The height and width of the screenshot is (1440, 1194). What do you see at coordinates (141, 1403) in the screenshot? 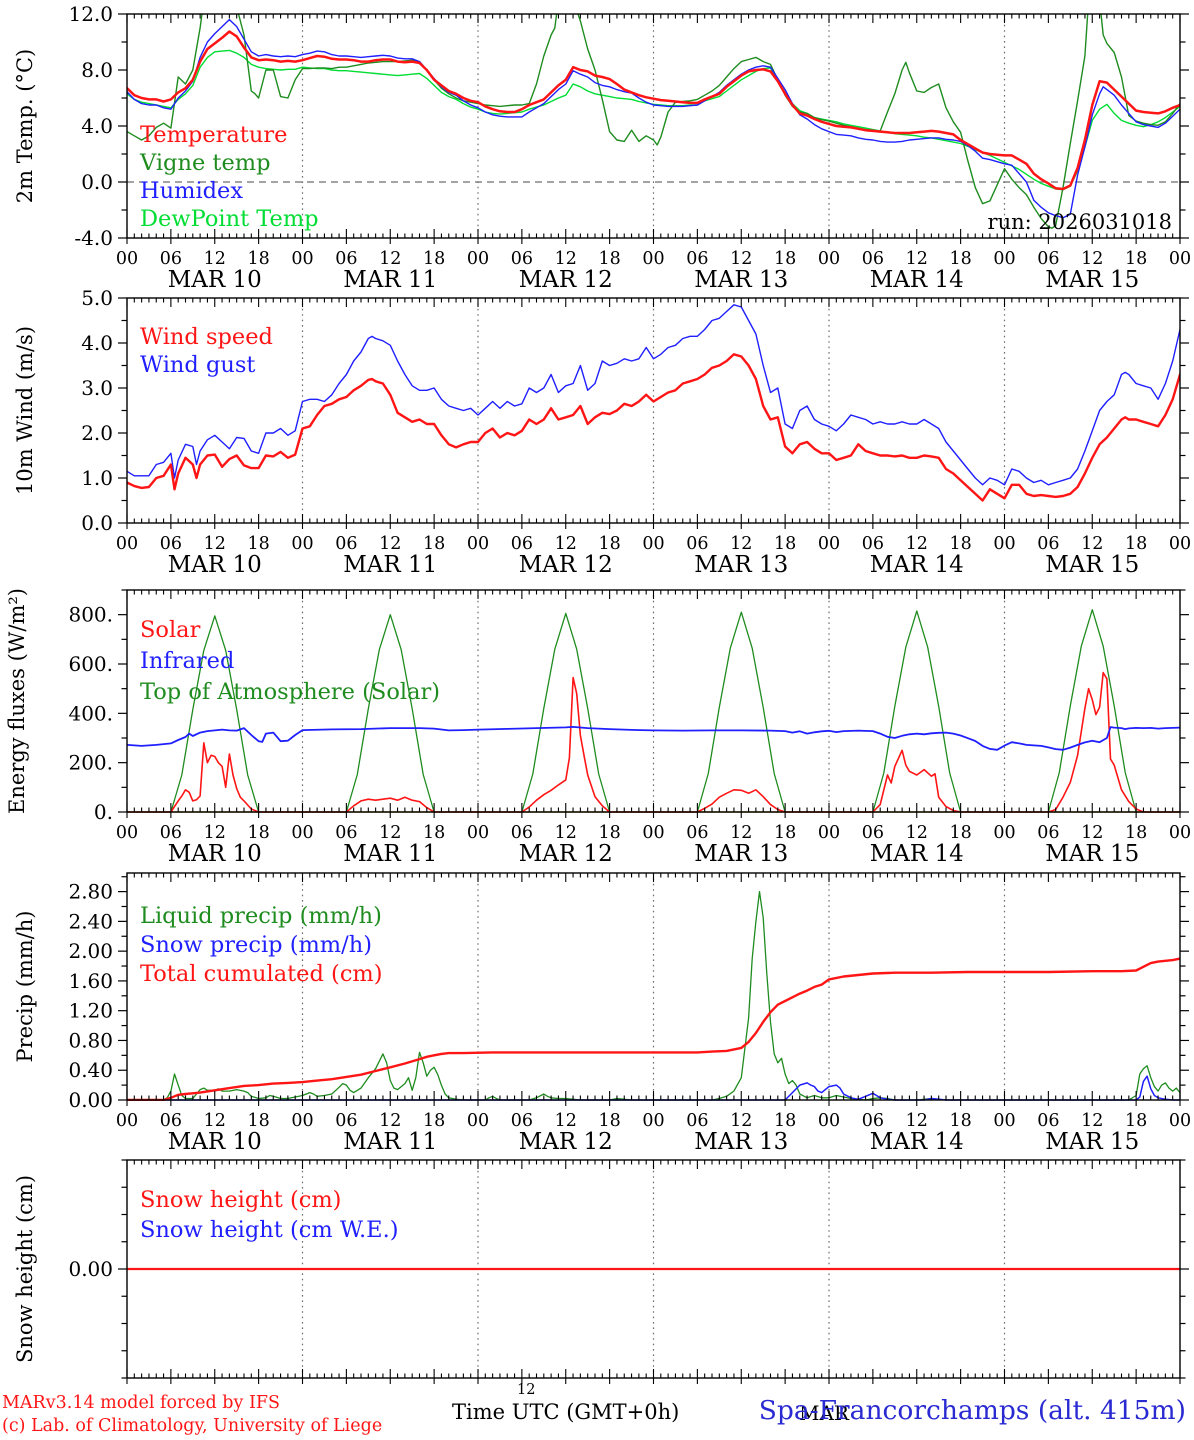
I see `model-credit-line1: MARv3.14 model forced by IFS` at bounding box center [141, 1403].